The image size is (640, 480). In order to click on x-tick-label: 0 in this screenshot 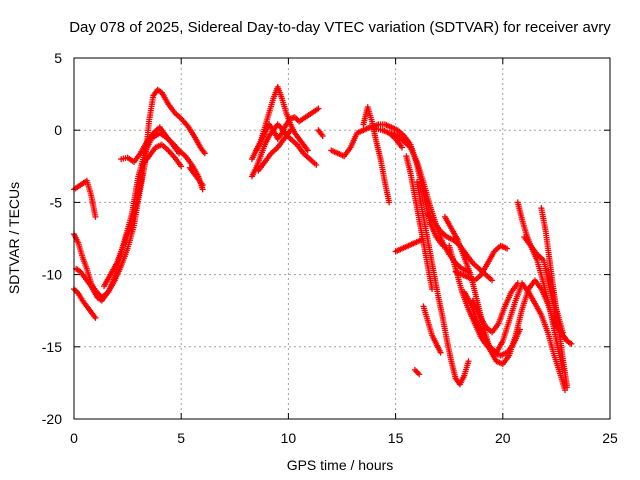, I will do `click(74, 438)`.